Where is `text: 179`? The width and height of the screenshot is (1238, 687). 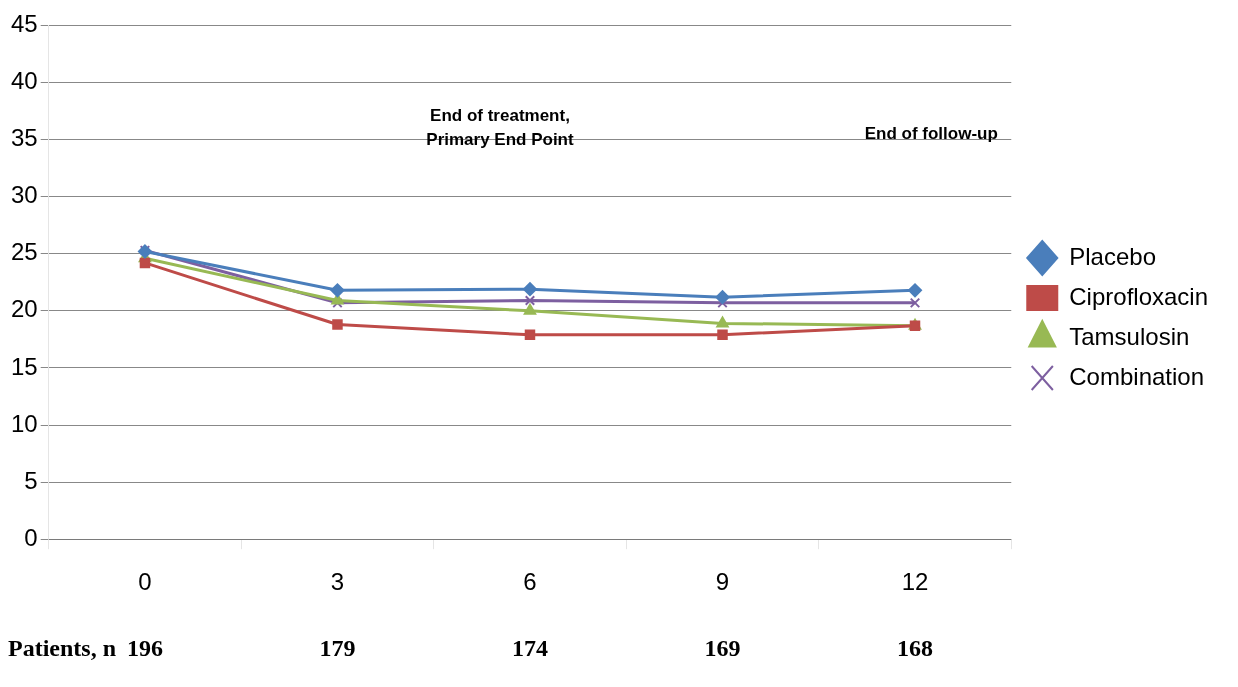
text: 179 is located at coordinates (337, 648).